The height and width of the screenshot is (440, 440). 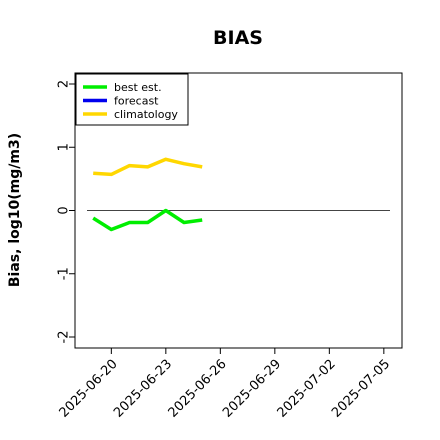 I want to click on series-line-climatology, so click(x=148, y=167).